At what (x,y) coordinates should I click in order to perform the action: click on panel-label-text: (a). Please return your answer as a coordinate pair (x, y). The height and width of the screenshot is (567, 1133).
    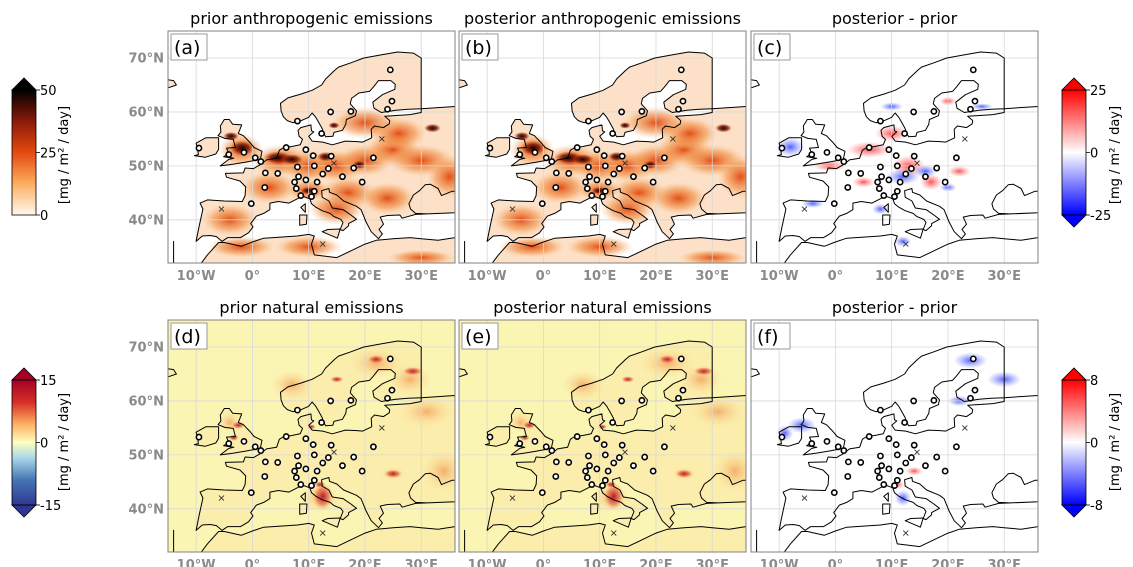
    Looking at the image, I should click on (187, 48).